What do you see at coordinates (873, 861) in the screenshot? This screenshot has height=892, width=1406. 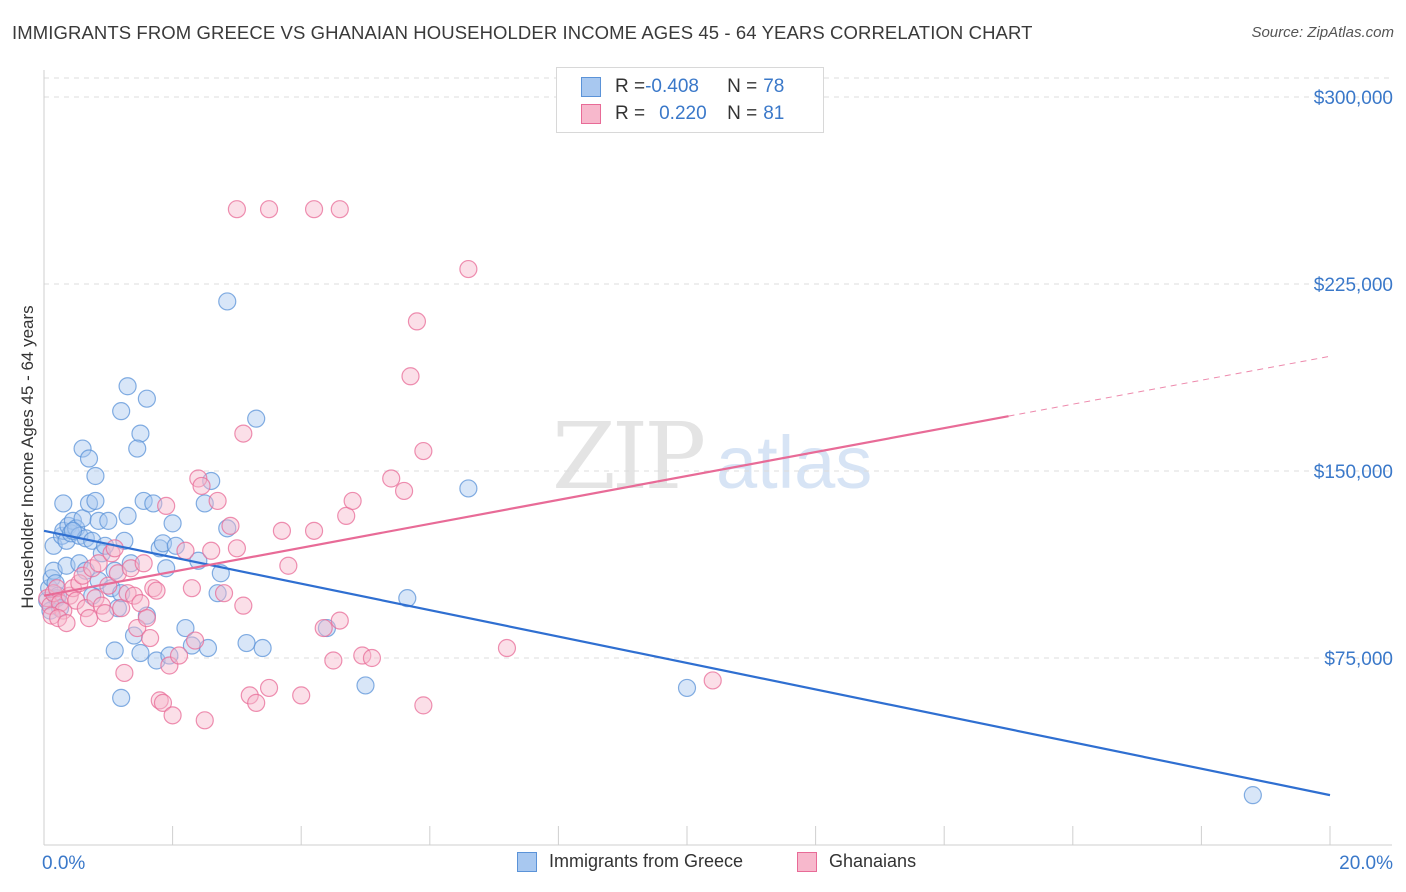 I see `bottom-legend-label-ghanaians: Ghanaians` at bounding box center [873, 861].